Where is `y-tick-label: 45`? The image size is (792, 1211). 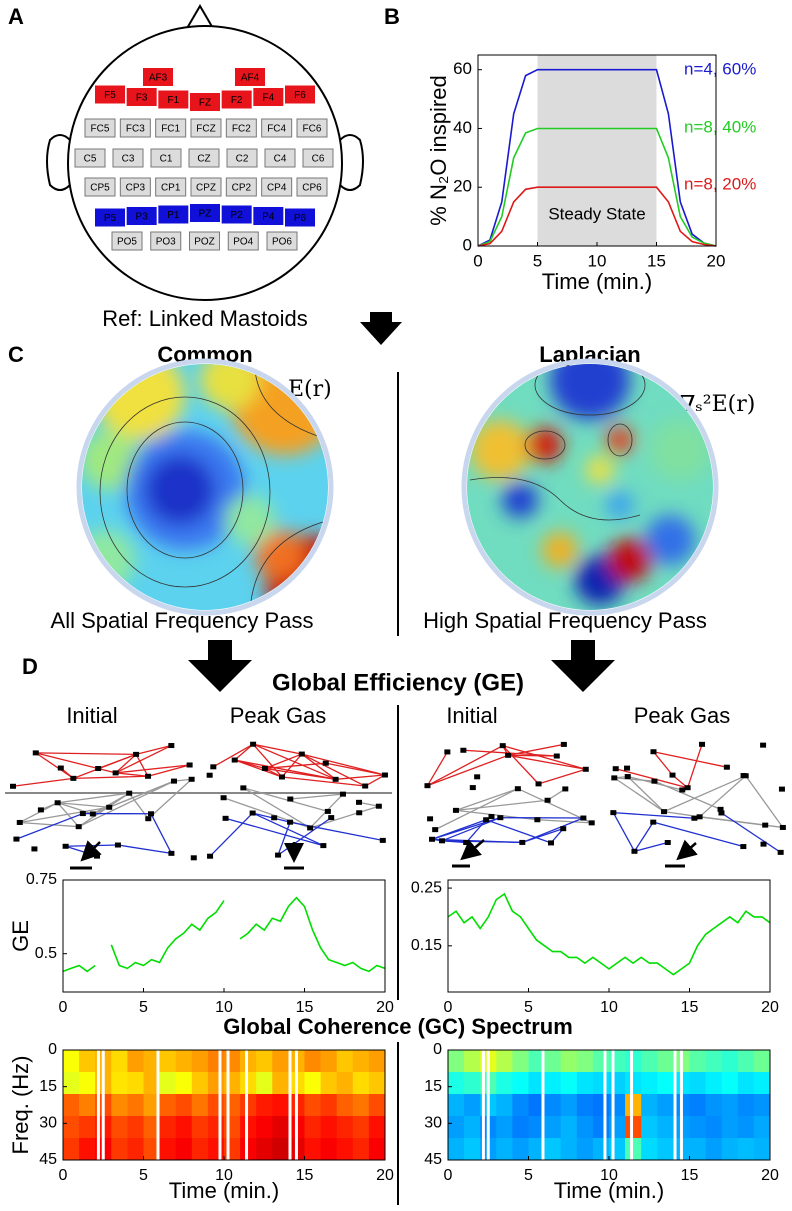 y-tick-label: 45 is located at coordinates (433, 1159).